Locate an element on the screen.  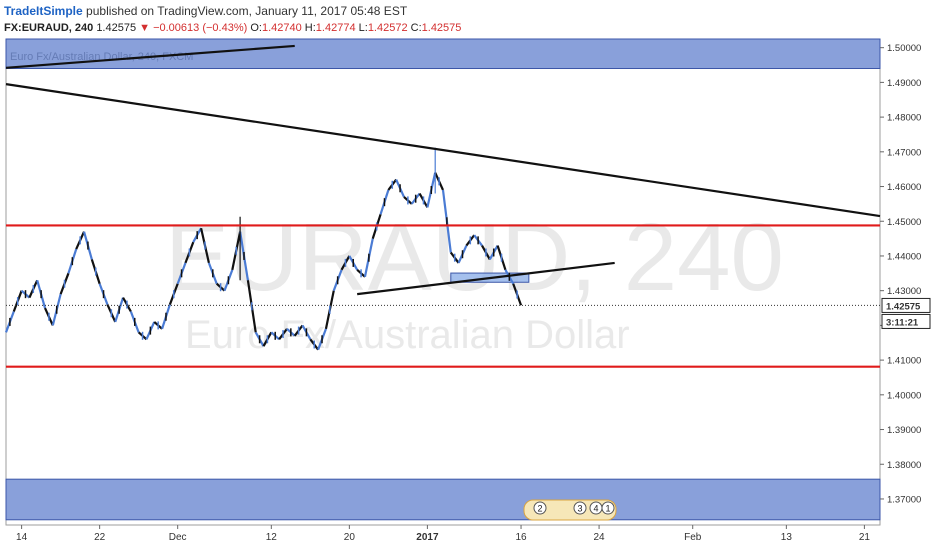
y-tick-label: 1.47000 is located at coordinates (904, 152).